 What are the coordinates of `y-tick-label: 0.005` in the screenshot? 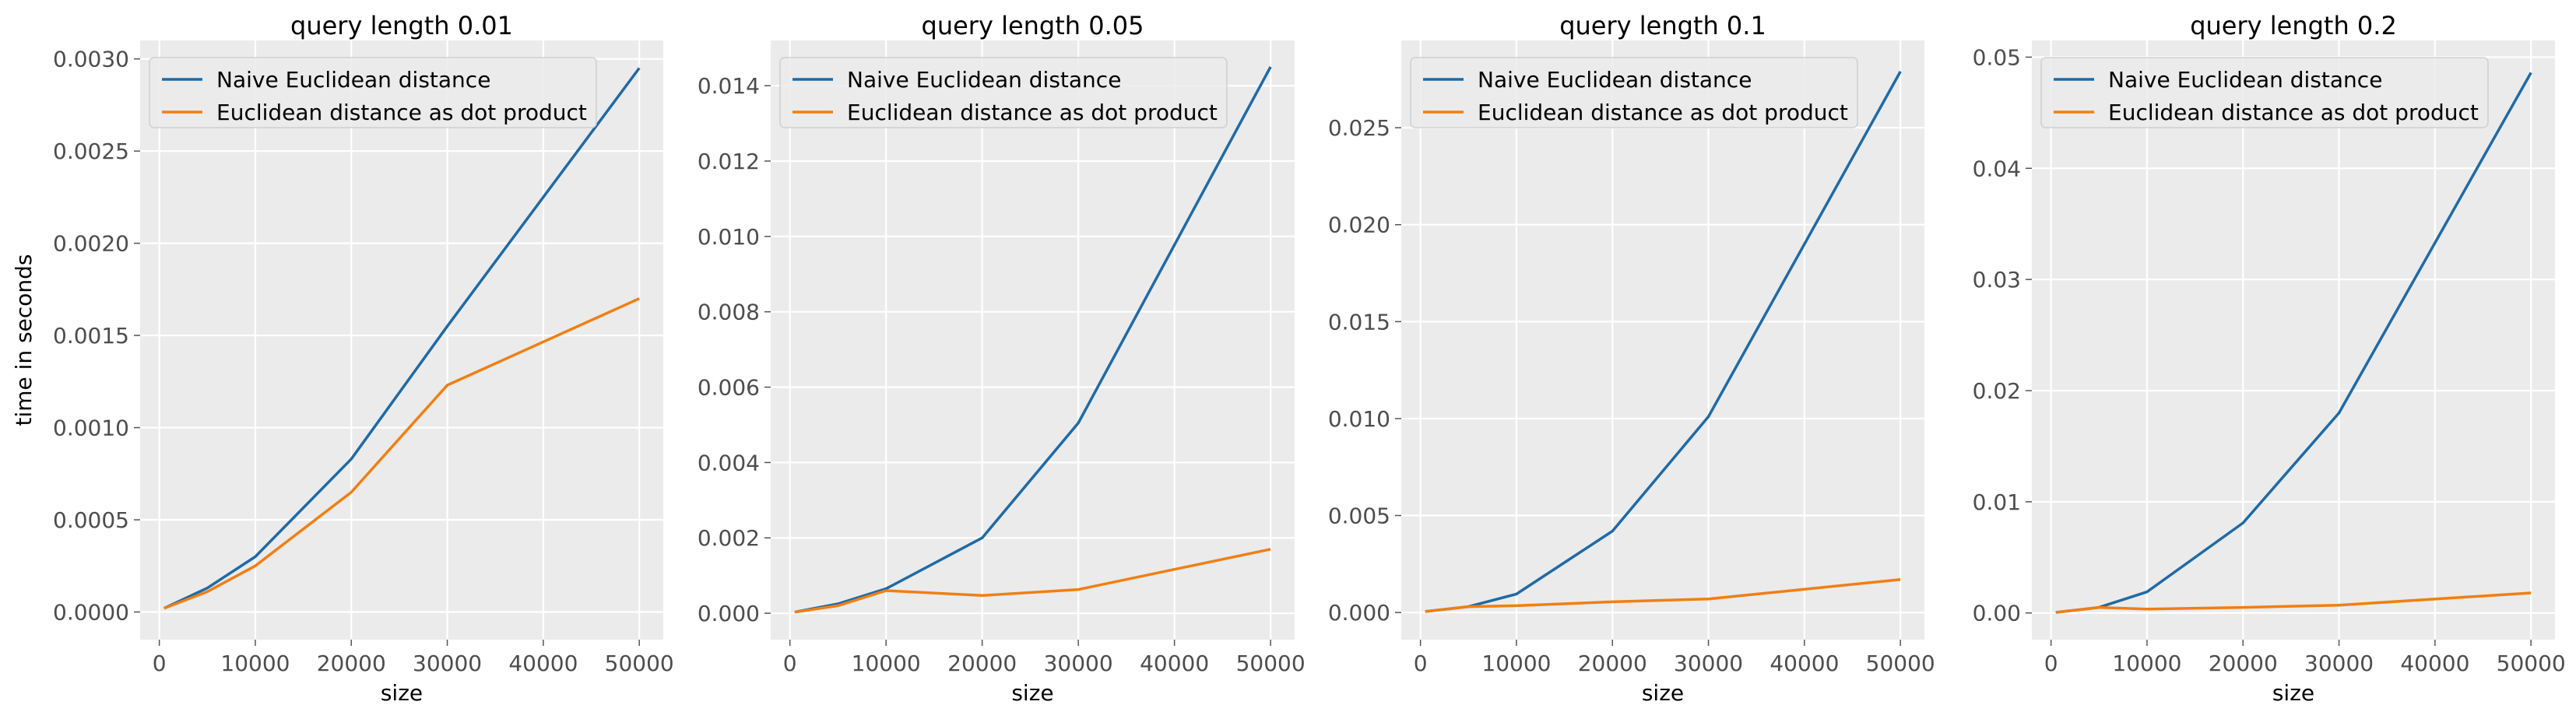 It's located at (1359, 516).